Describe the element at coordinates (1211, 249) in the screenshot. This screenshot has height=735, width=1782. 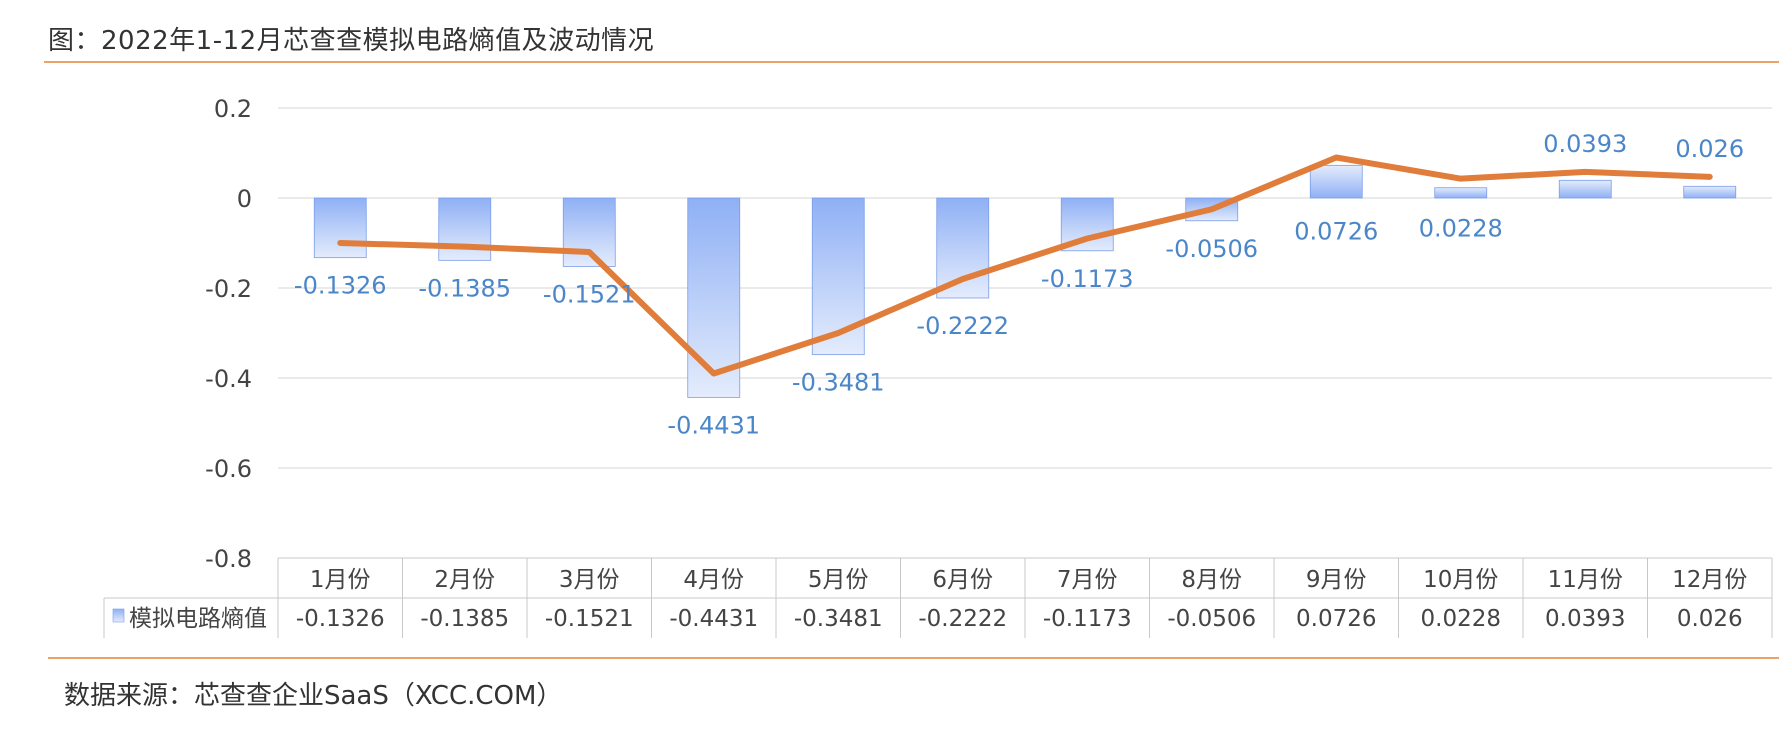
I see `data-label: -0.0506` at that location.